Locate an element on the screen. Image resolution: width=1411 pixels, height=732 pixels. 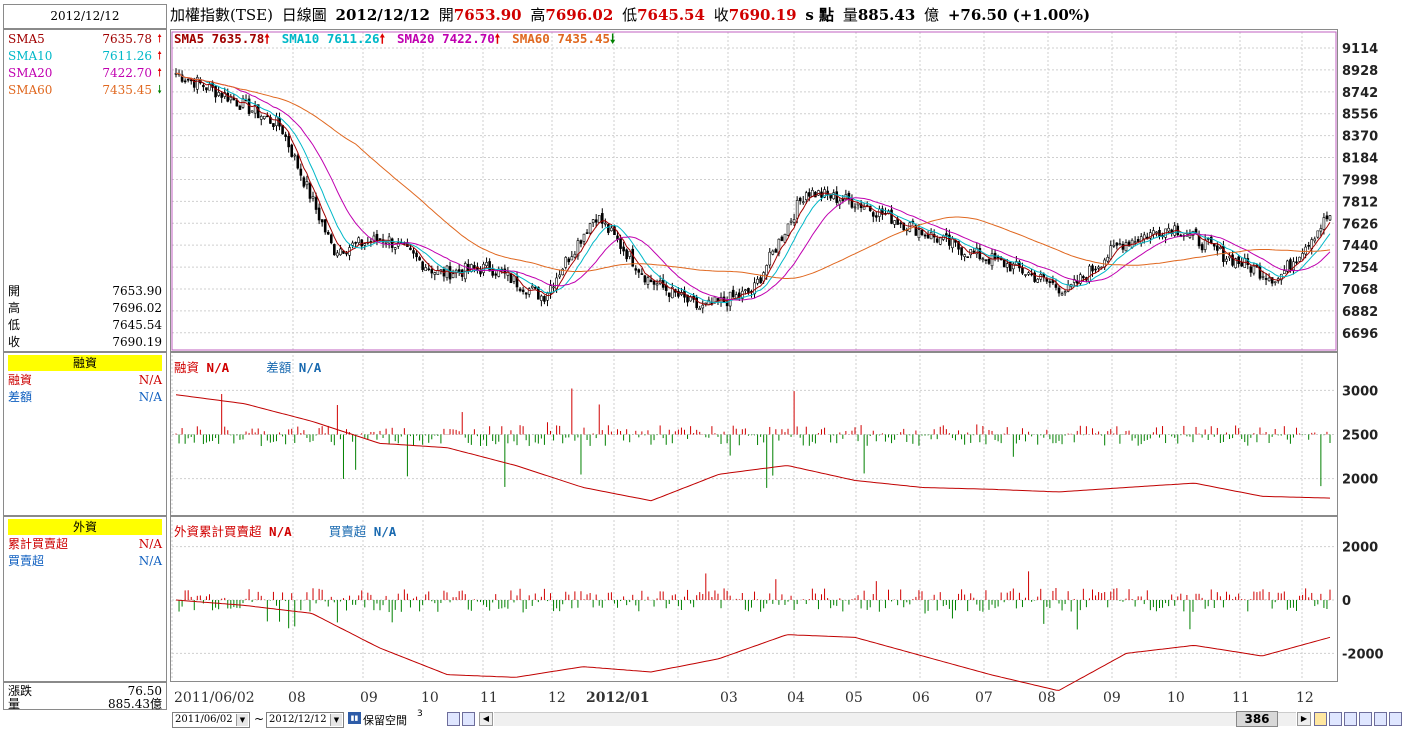
undo-icon is located at coordinates (1335, 719).